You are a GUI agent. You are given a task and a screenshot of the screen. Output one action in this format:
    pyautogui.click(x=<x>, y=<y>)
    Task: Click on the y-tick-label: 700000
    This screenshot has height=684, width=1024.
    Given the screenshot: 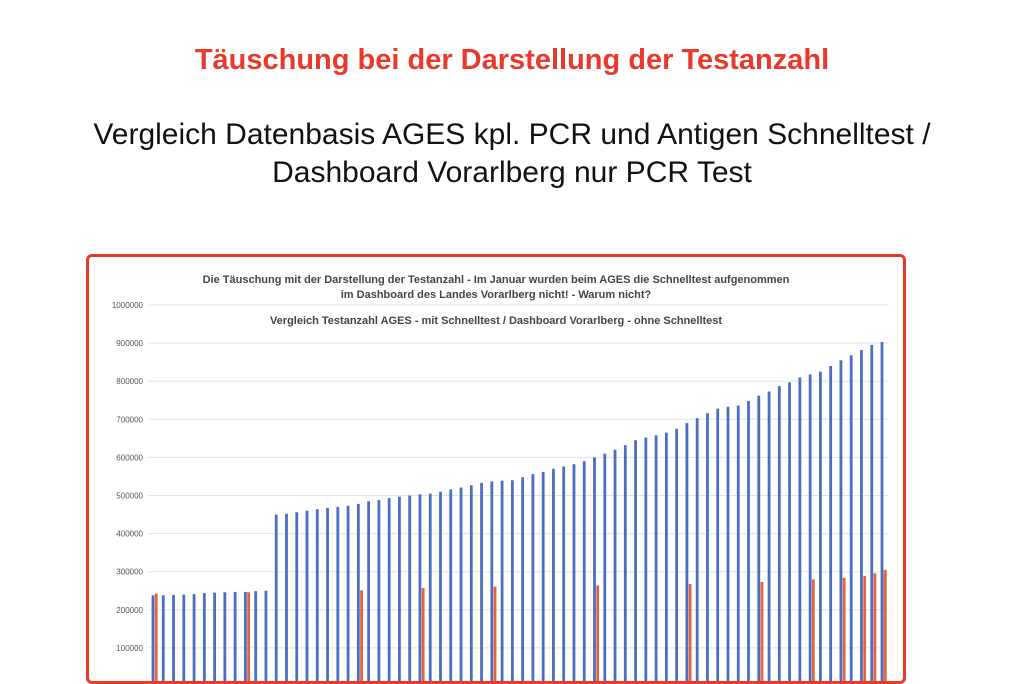 What is the action you would take?
    pyautogui.click(x=129, y=419)
    